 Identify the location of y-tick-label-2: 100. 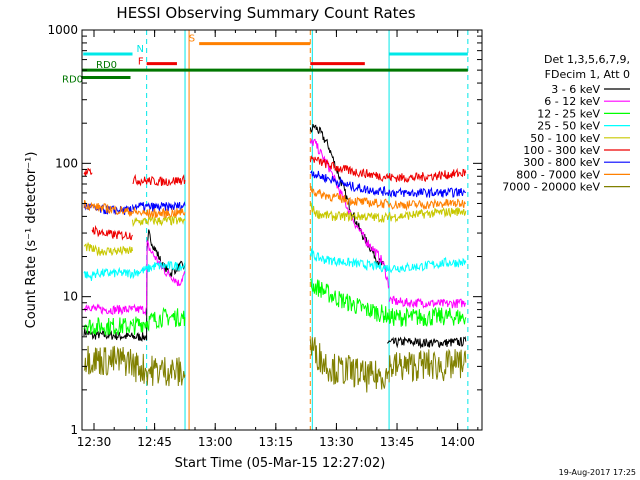
(66, 163).